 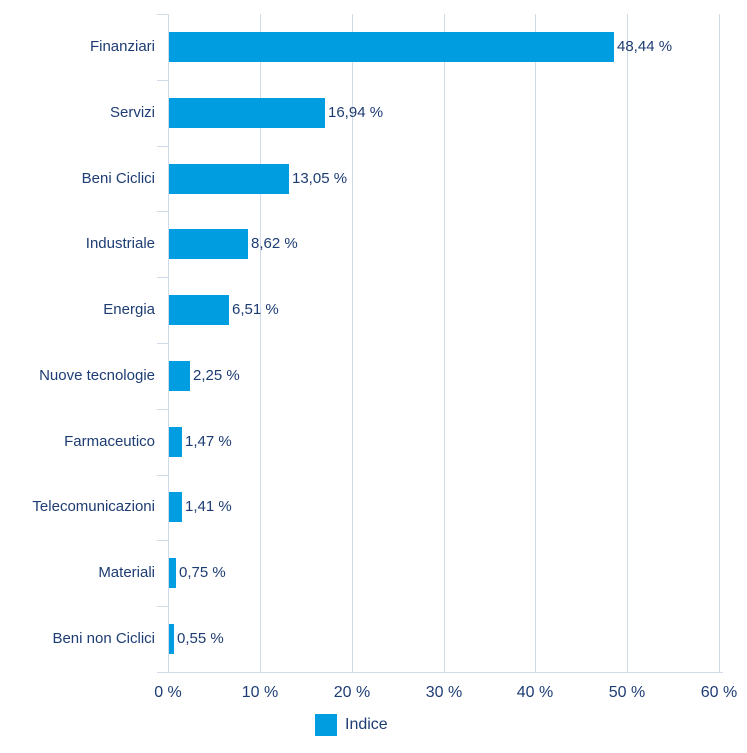 What do you see at coordinates (356, 112) in the screenshot?
I see `value-label: 16,94 %` at bounding box center [356, 112].